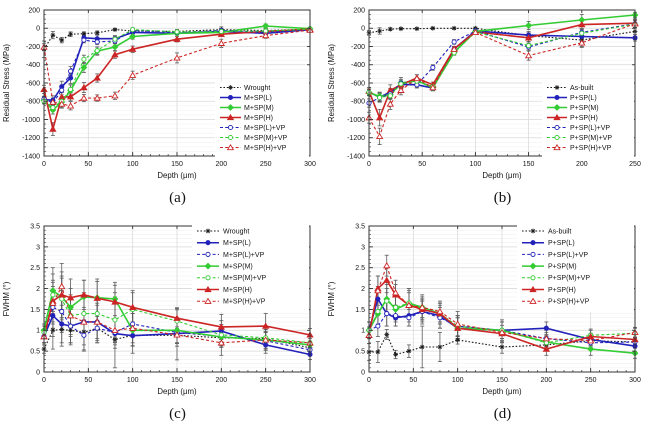  I want to click on svg-text: P+SP(M)+VP, so click(569, 278).